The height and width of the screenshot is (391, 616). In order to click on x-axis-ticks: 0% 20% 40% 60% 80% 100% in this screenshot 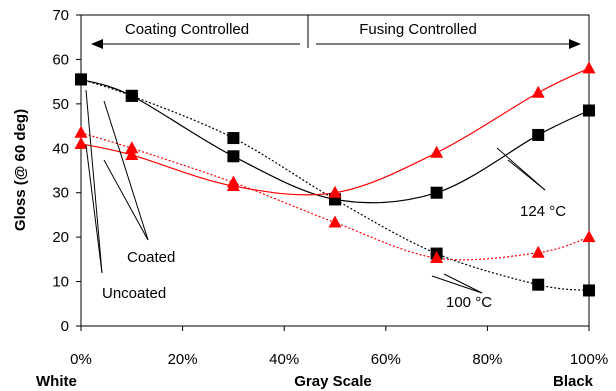, I will do `click(339, 347)`.